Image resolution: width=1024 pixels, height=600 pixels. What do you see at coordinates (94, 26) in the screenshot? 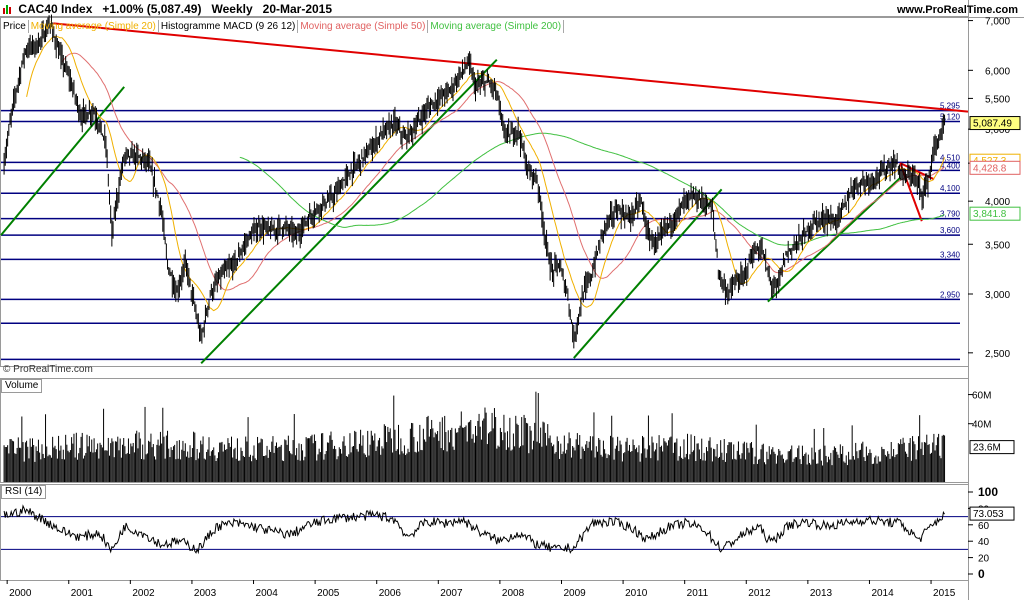
I see `legend-ma20: Moving average (Simple 20)` at bounding box center [94, 26].